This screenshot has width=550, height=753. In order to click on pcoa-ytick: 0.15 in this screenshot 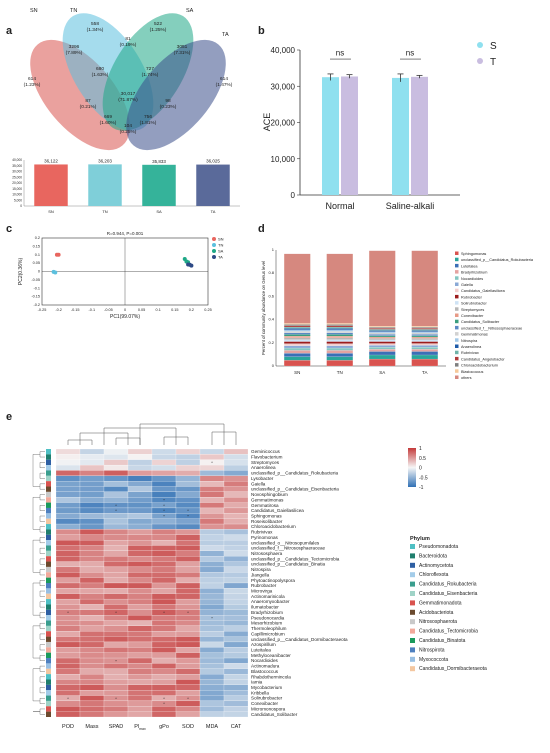, I will do `click(36, 246)`.